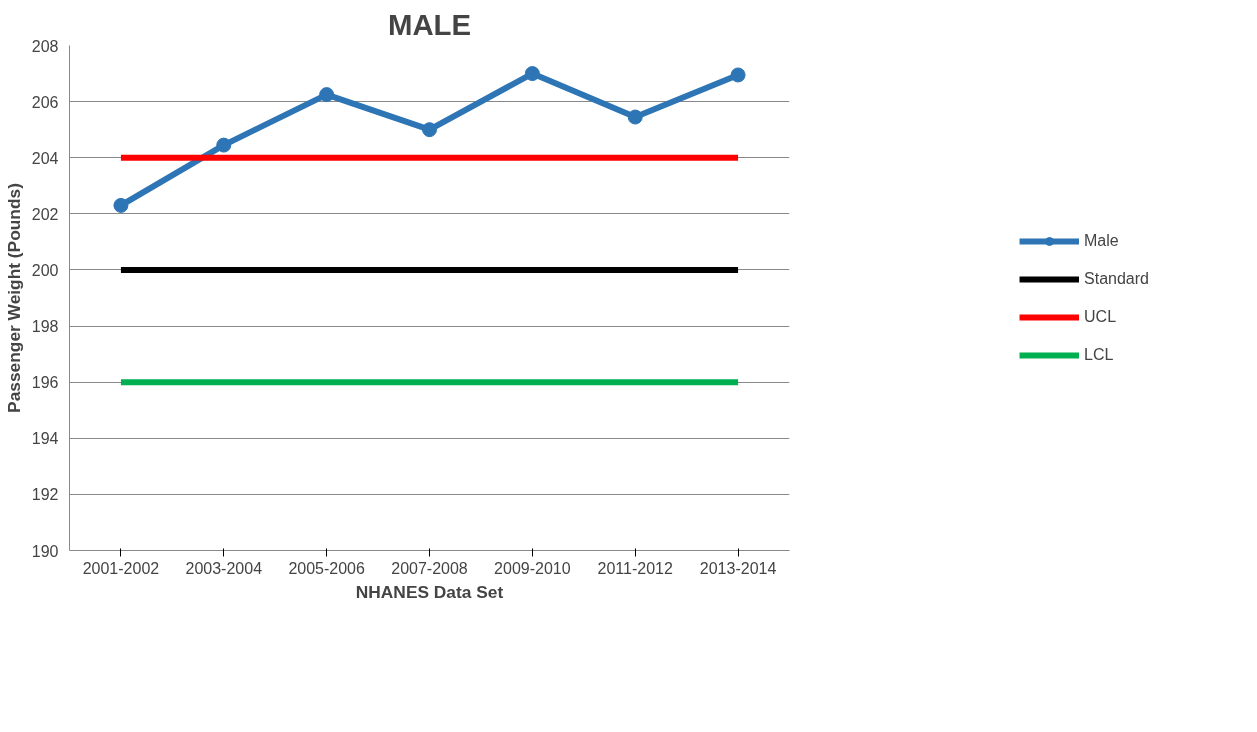 Image resolution: width=1257 pixels, height=732 pixels. Describe the element at coordinates (45, 383) in the screenshot. I see `y-tick-label: 196` at that location.